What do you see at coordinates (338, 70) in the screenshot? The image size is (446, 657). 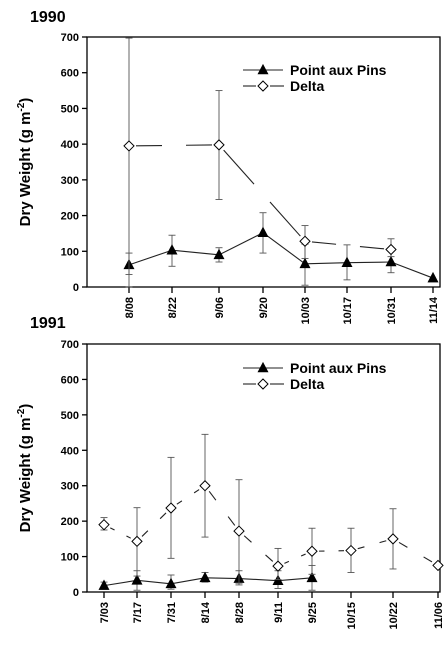 I see `legend-label: Point aux Pins` at bounding box center [338, 70].